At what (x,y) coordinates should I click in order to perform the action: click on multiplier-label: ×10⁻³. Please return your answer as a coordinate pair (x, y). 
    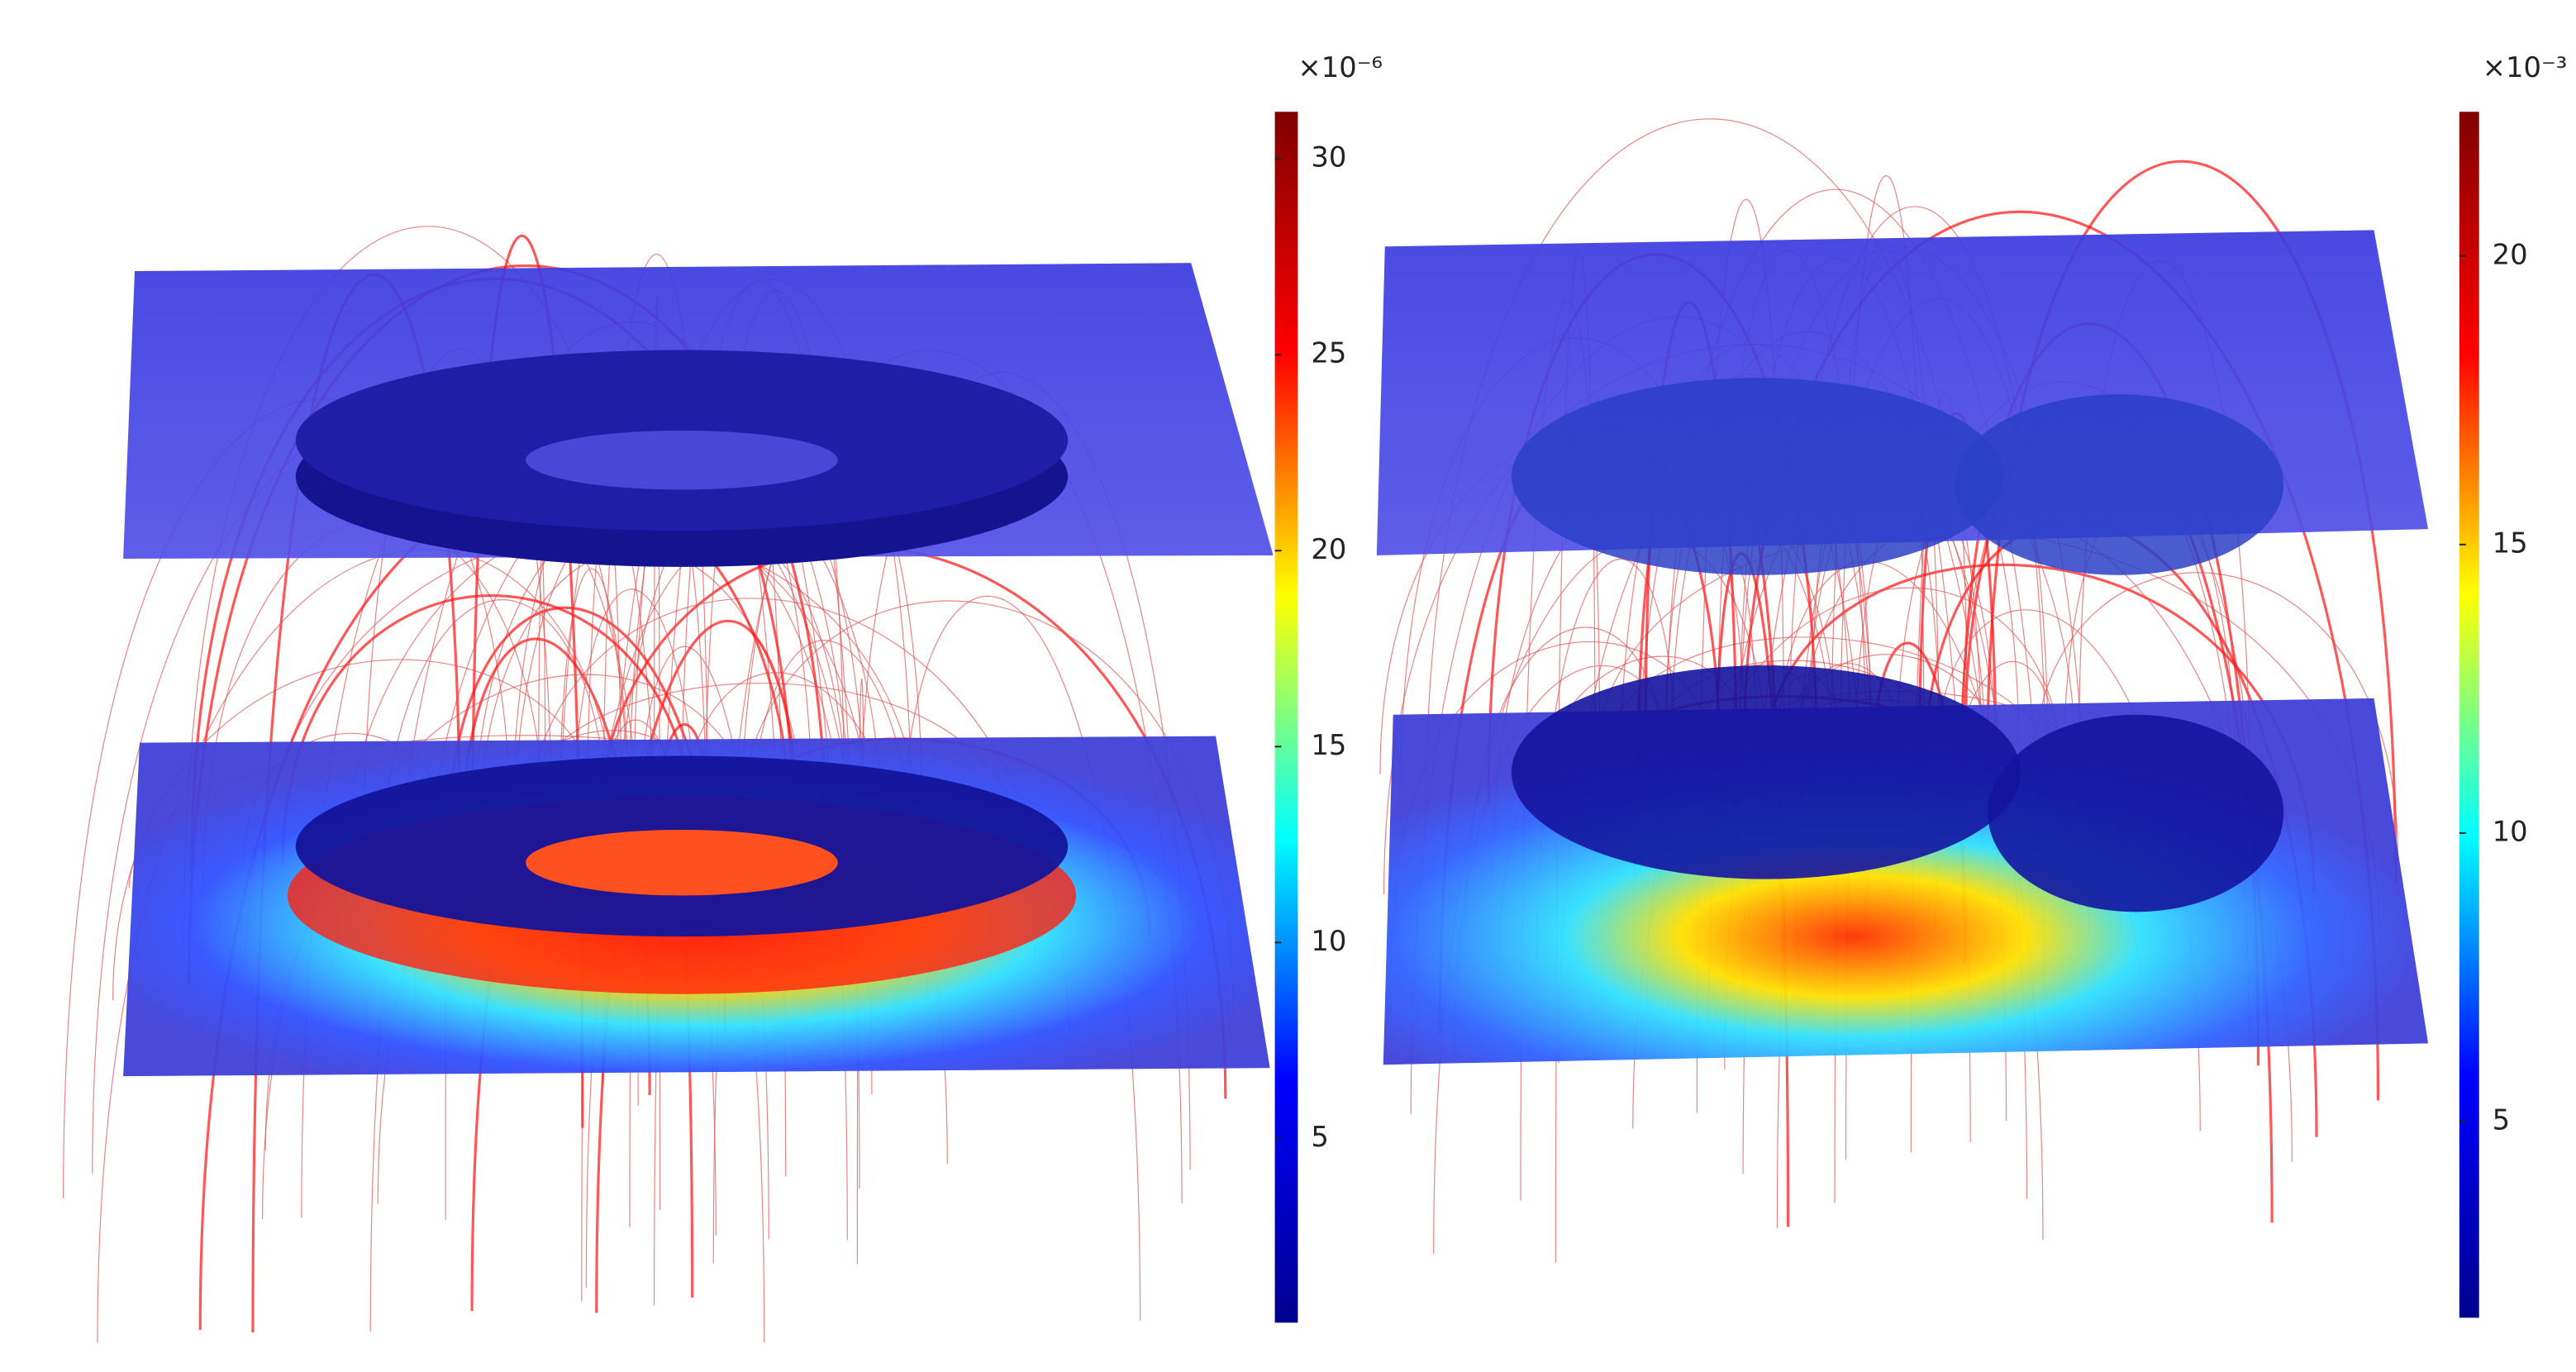
    Looking at the image, I should click on (2525, 67).